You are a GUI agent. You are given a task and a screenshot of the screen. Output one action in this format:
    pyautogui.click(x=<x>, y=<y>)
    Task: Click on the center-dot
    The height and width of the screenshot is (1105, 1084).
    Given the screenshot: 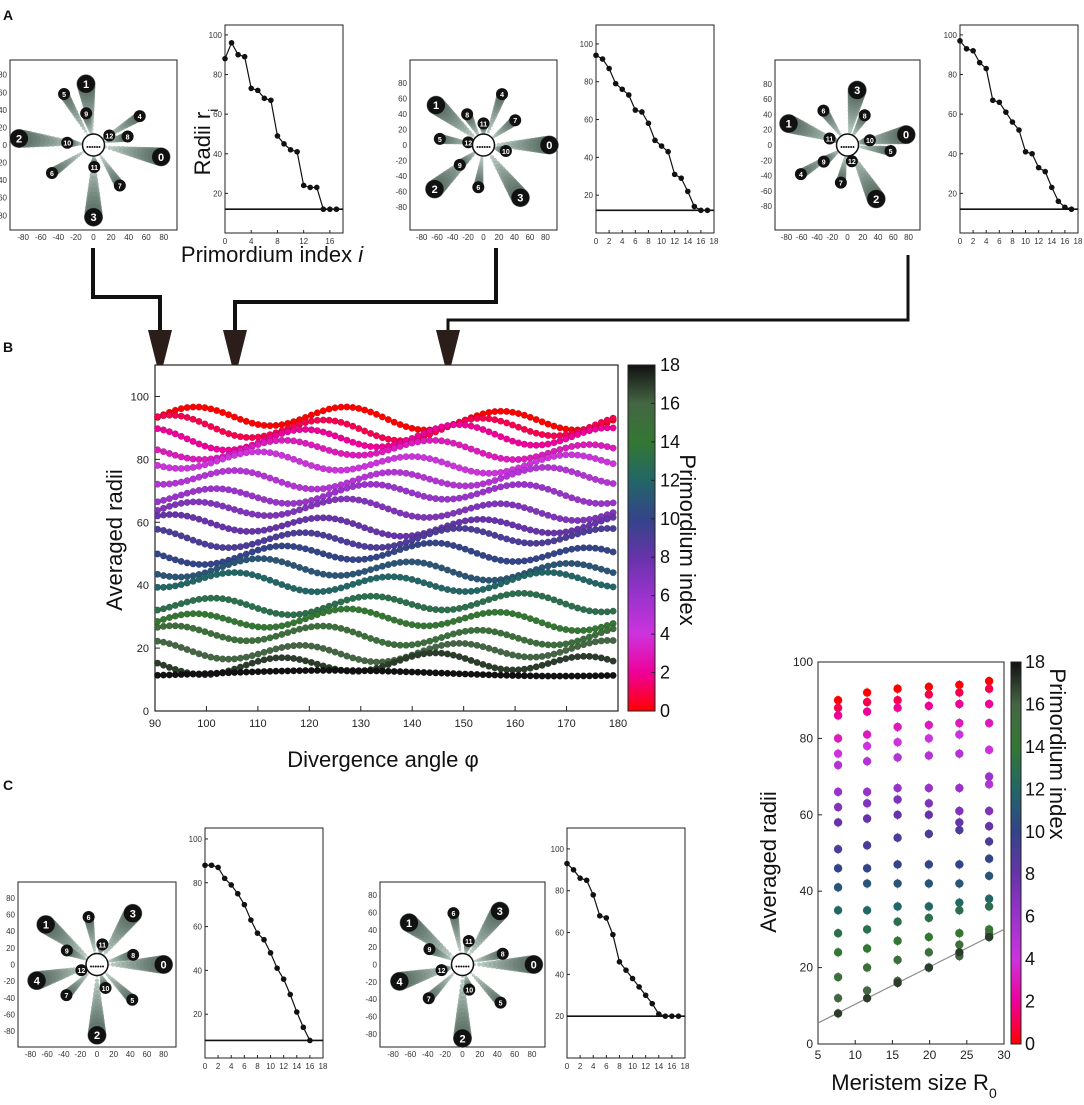 What is the action you would take?
    pyautogui.click(x=461, y=966)
    